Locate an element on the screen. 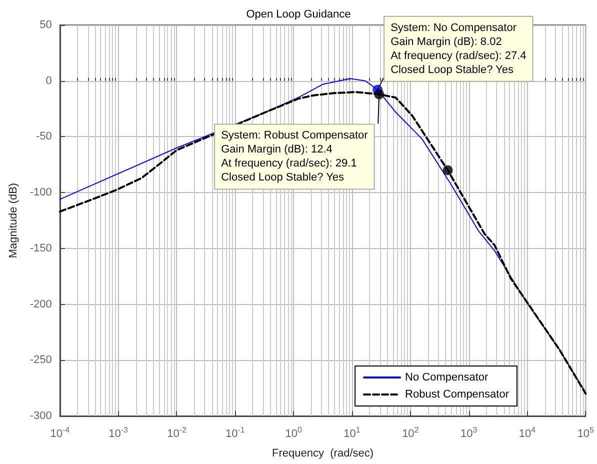  annotation: System: No Compensator Gain Margin (dB): 8.02 At frequency (rad/sec): 27.4 Closed Loop Stable? Yes is located at coordinates (458, 49).